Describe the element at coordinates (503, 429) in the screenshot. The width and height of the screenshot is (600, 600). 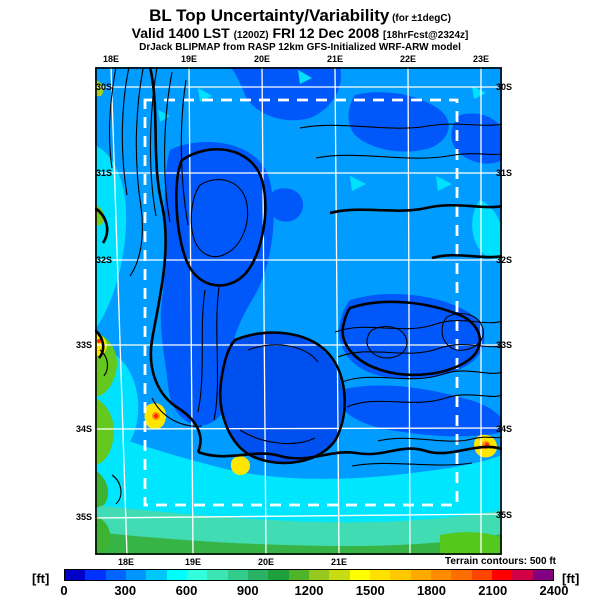
I see `lat-label-right-34S: 34S` at that location.